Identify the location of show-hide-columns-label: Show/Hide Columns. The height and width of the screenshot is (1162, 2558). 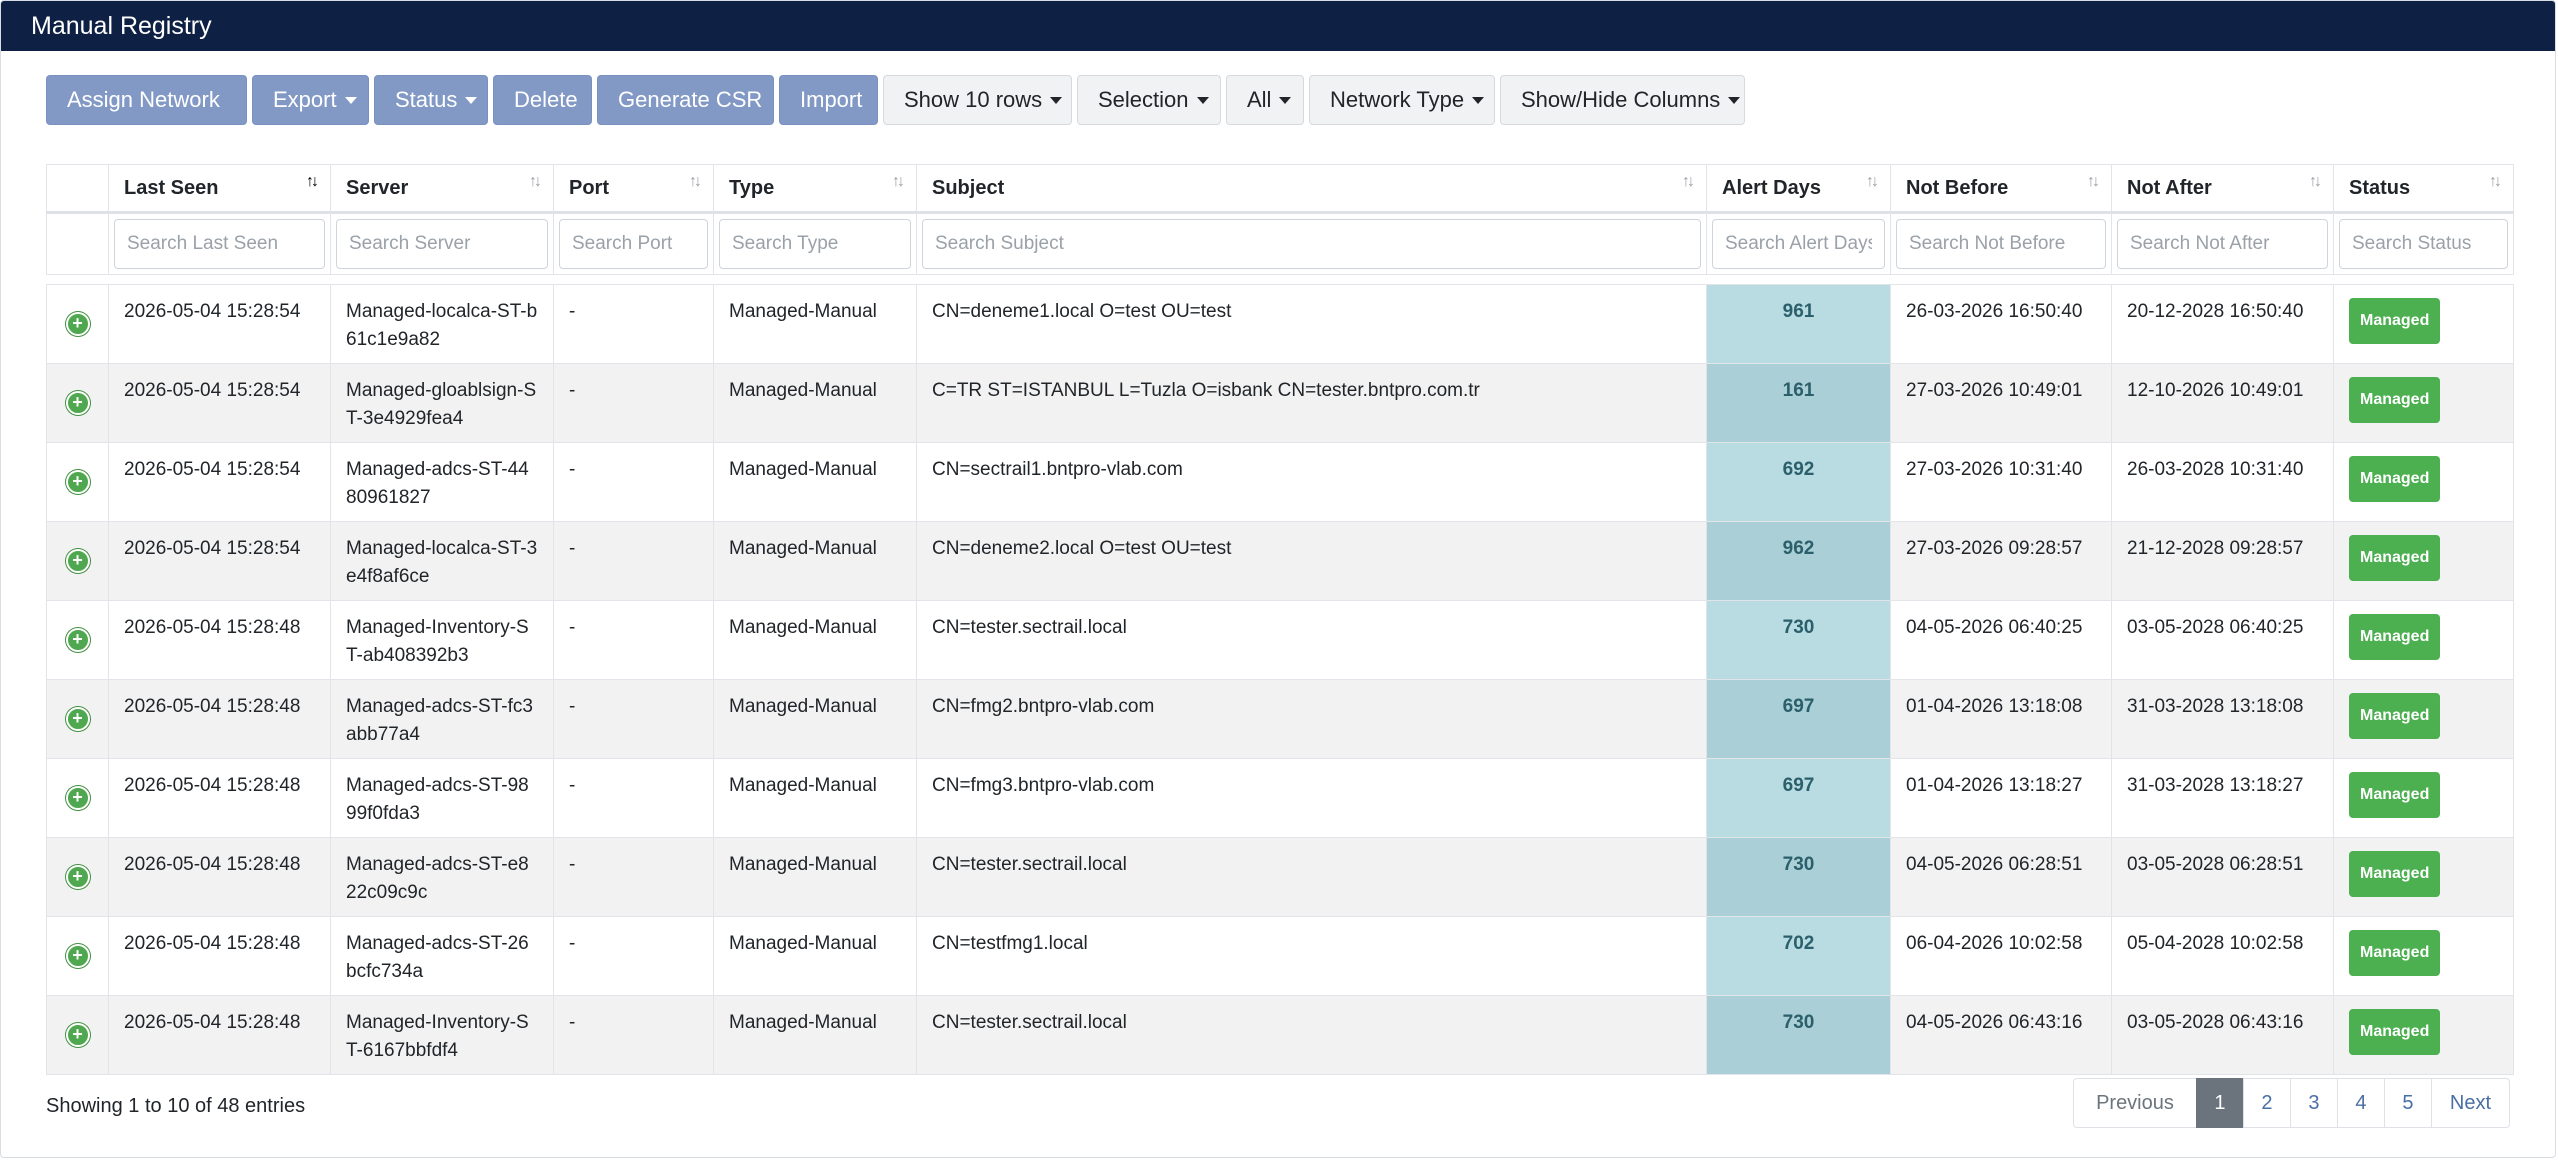
(1621, 99).